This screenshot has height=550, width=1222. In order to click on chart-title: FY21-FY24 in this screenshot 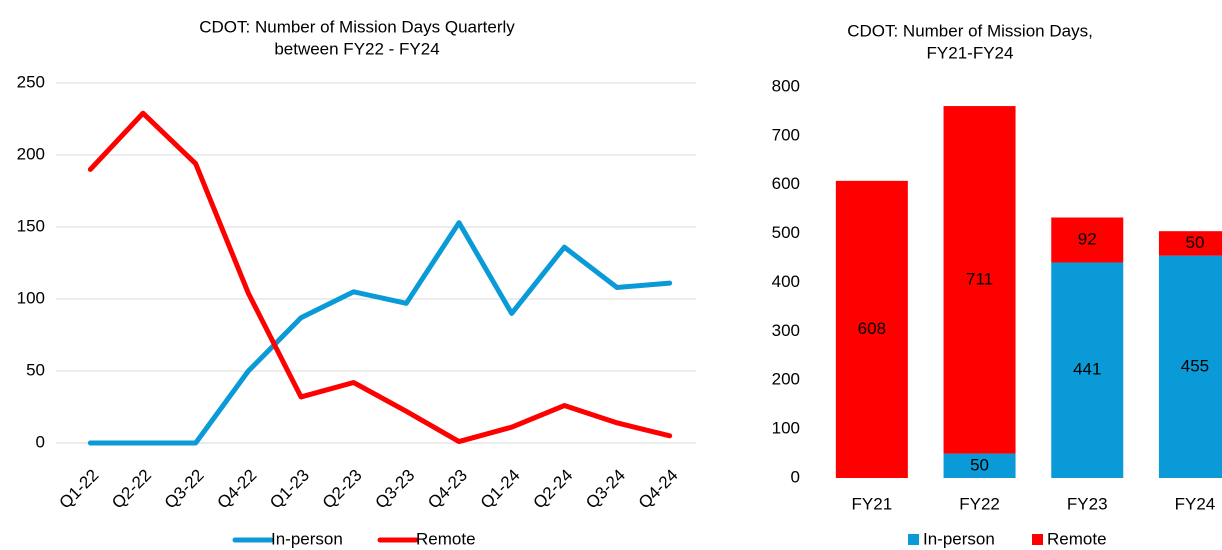, I will do `click(970, 52)`.